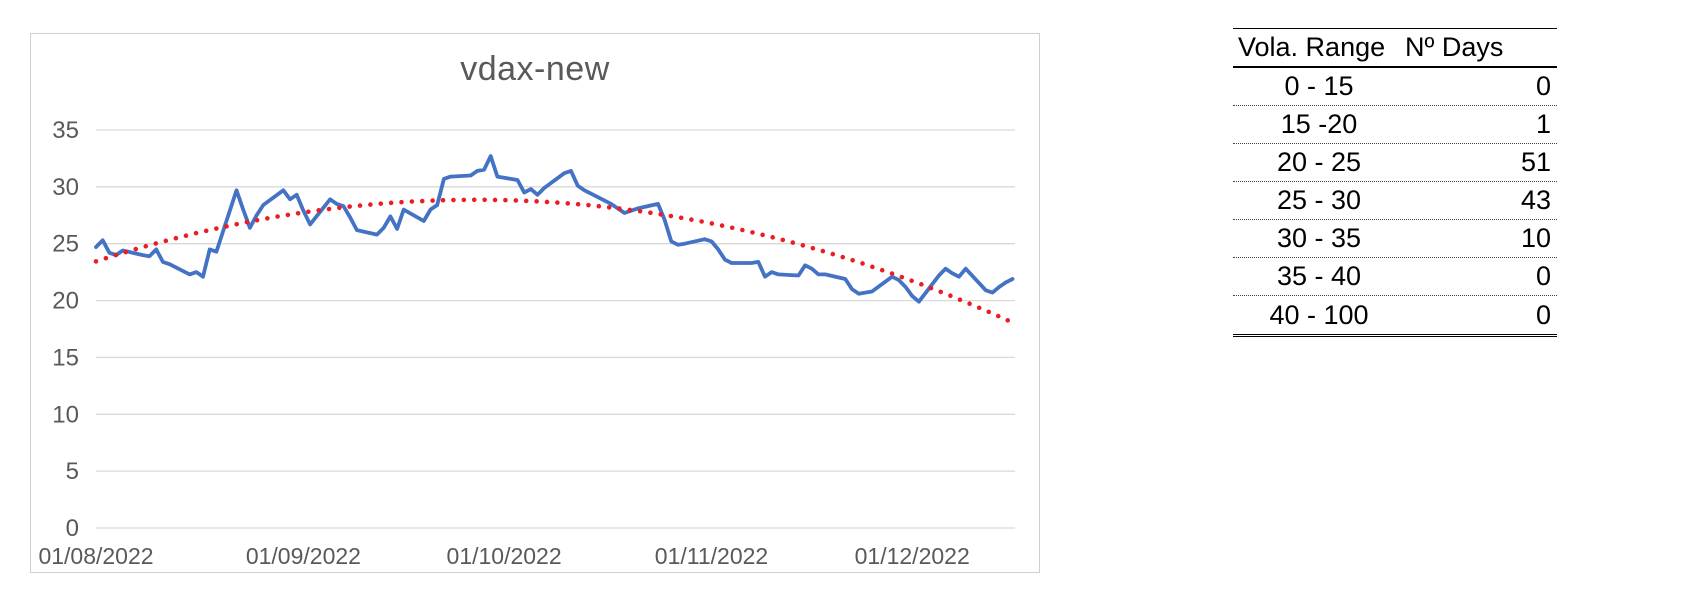 This screenshot has width=1700, height=594. I want to click on table-row: 35 - 40 0, so click(1395, 277).